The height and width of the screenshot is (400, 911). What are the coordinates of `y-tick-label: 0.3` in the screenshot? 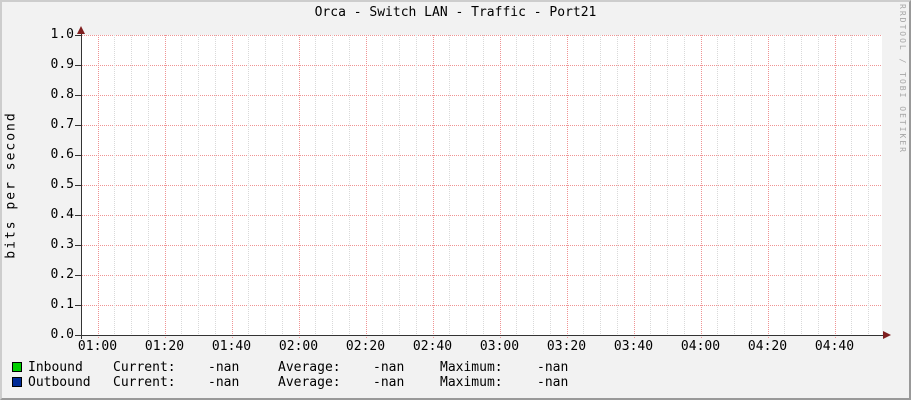 It's located at (62, 244).